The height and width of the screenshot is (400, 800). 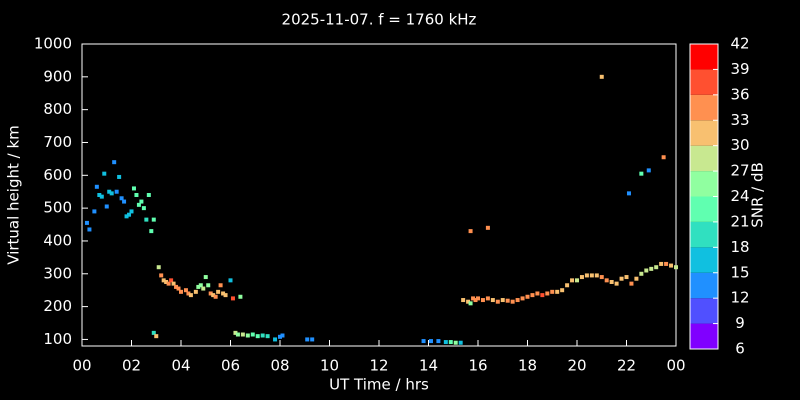 What do you see at coordinates (57, 339) in the screenshot?
I see `y-tick-label: 100` at bounding box center [57, 339].